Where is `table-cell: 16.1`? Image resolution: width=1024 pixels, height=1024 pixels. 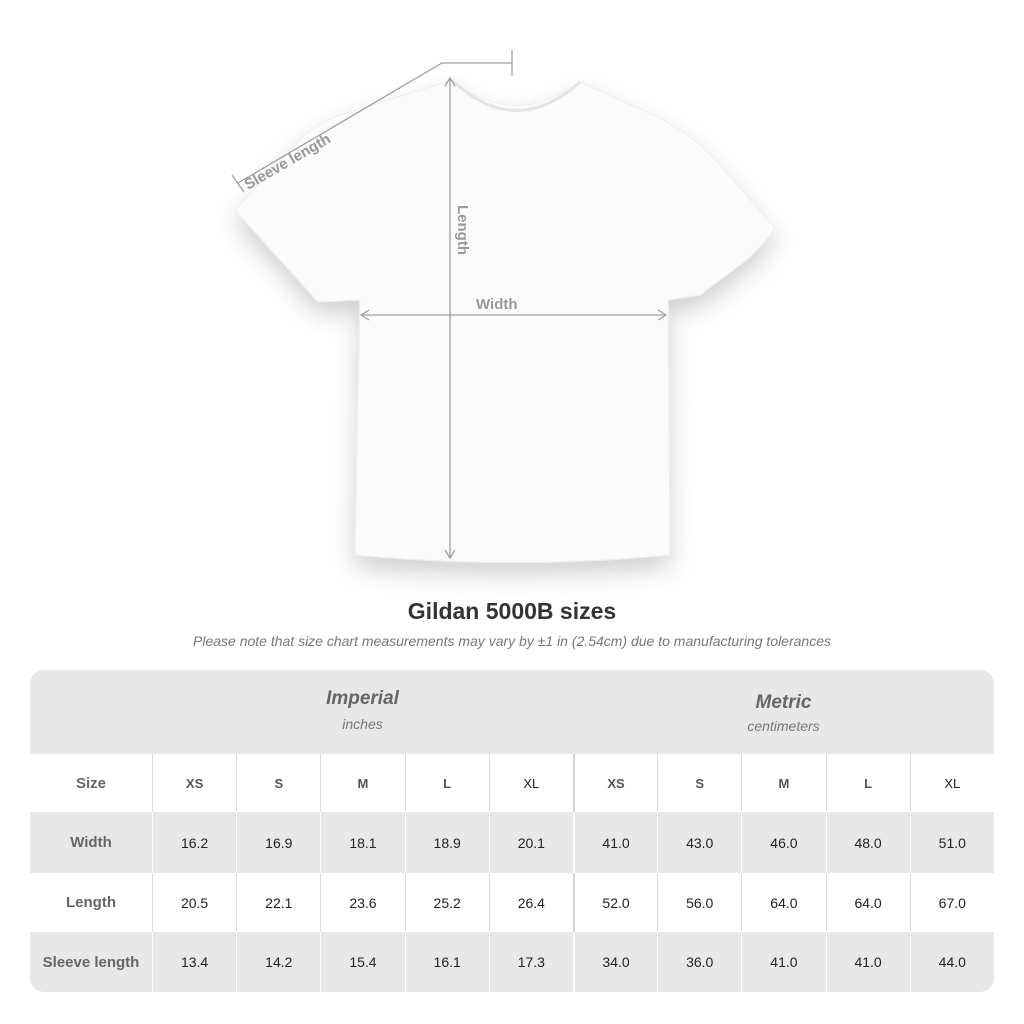
table-cell: 16.1 is located at coordinates (446, 962).